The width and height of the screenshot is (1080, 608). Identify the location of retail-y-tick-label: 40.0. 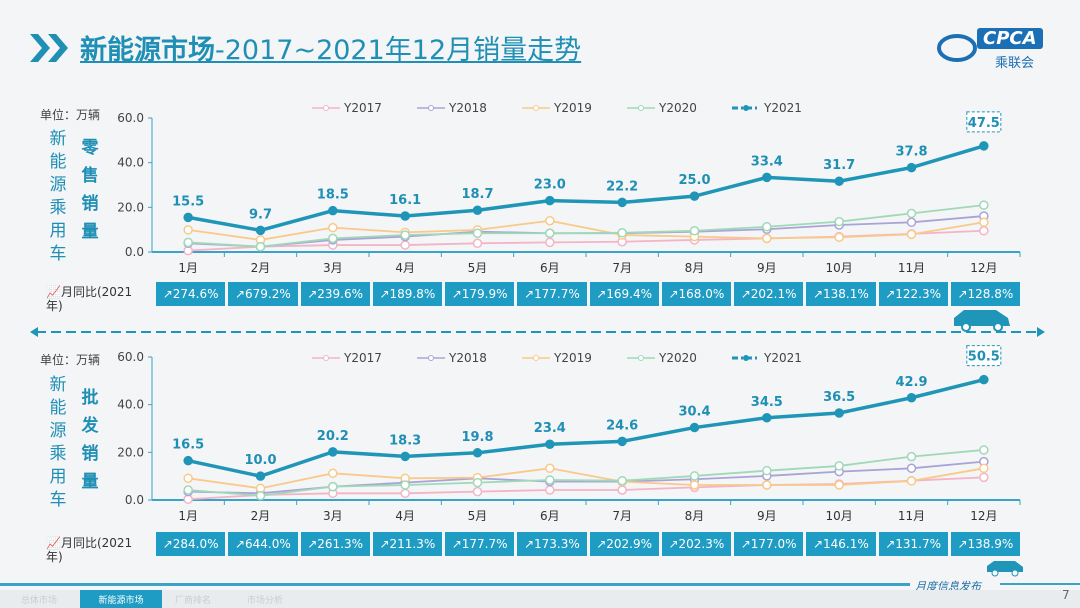
(130, 163).